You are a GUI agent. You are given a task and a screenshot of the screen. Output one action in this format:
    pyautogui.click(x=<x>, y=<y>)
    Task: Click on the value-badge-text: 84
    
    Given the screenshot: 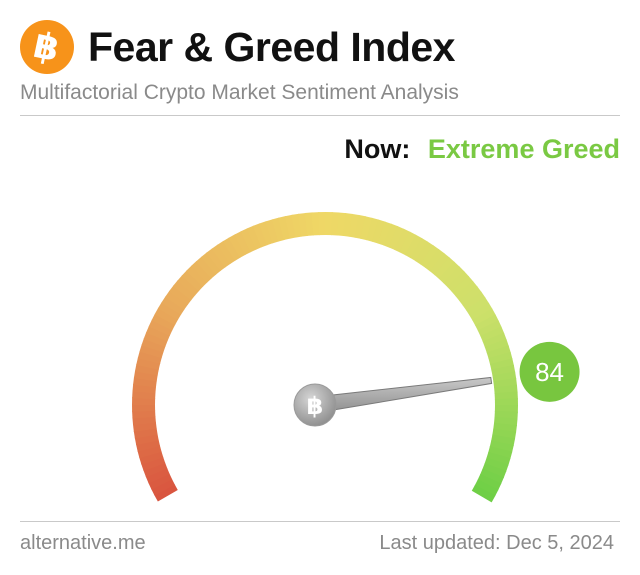 What is the action you would take?
    pyautogui.click(x=549, y=372)
    